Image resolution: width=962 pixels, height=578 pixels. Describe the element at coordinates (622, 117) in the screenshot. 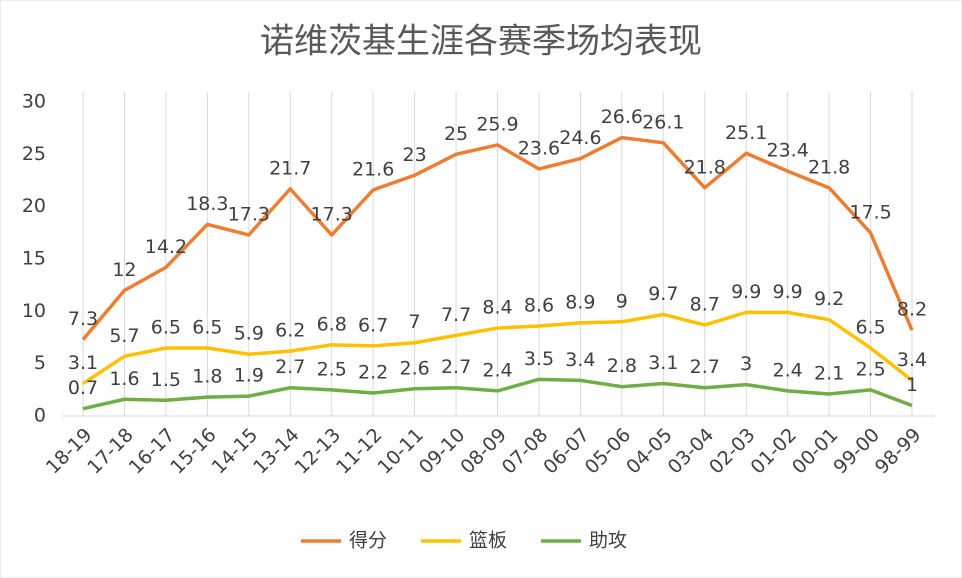

I see `data-label: 26.6` at that location.